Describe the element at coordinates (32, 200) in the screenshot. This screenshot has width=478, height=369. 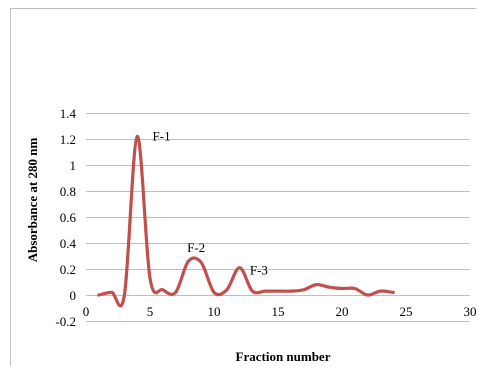
I see `y-axis-title: Absorbance at 280 nm` at that location.